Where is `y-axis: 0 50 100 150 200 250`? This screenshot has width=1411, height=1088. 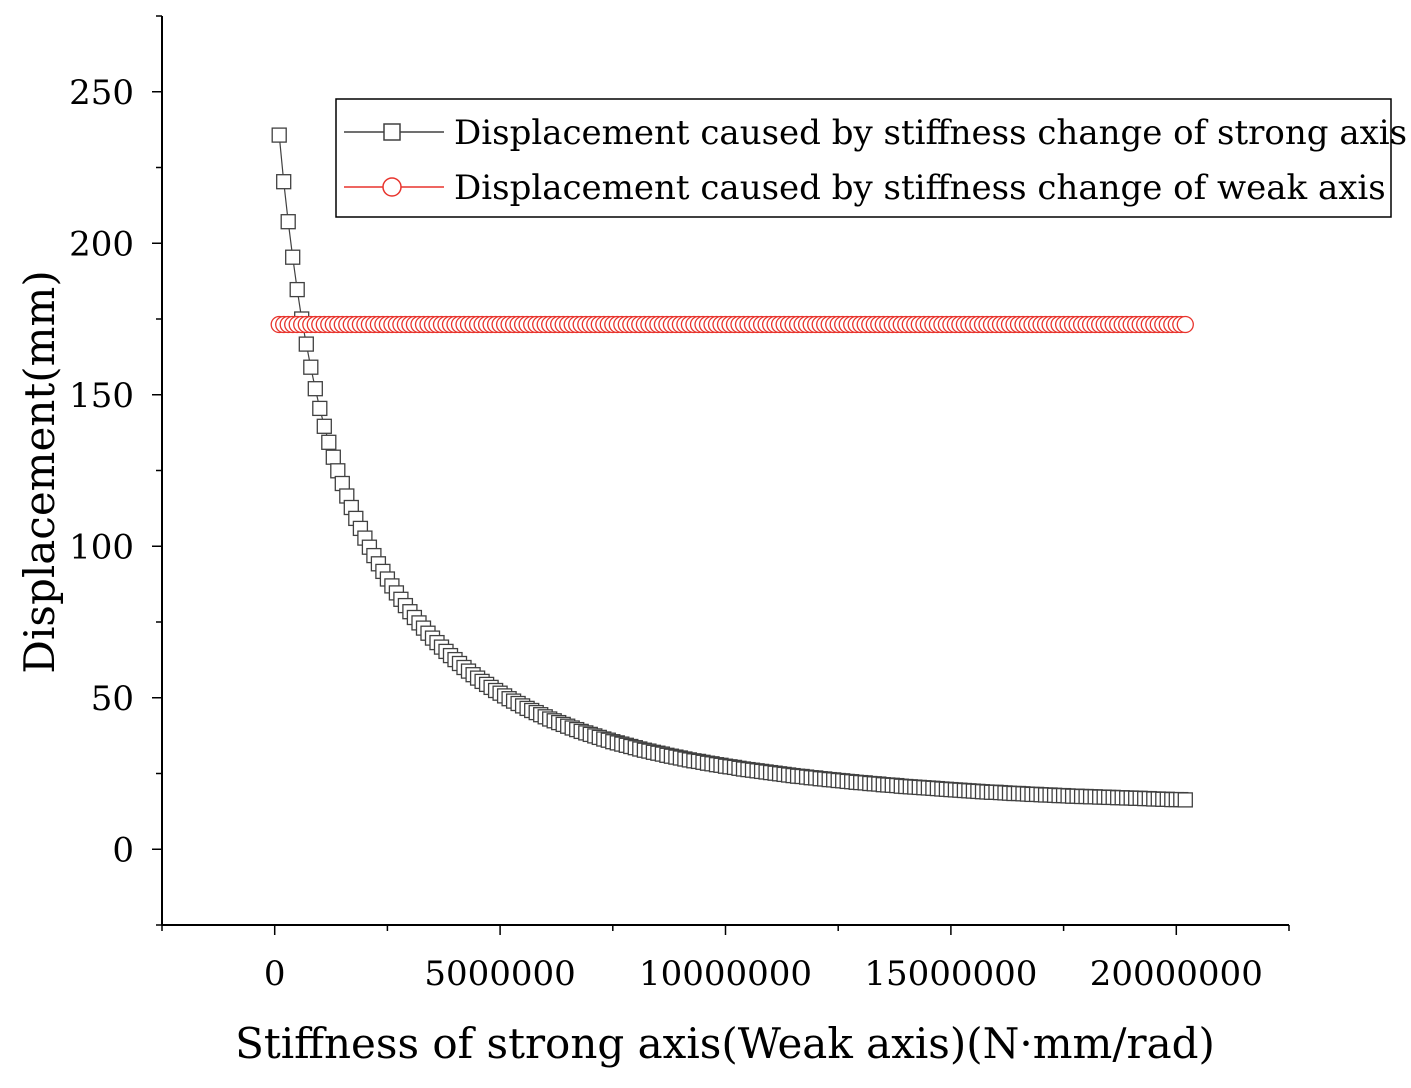 y-axis: 0 50 100 150 200 250 is located at coordinates (115, 470).